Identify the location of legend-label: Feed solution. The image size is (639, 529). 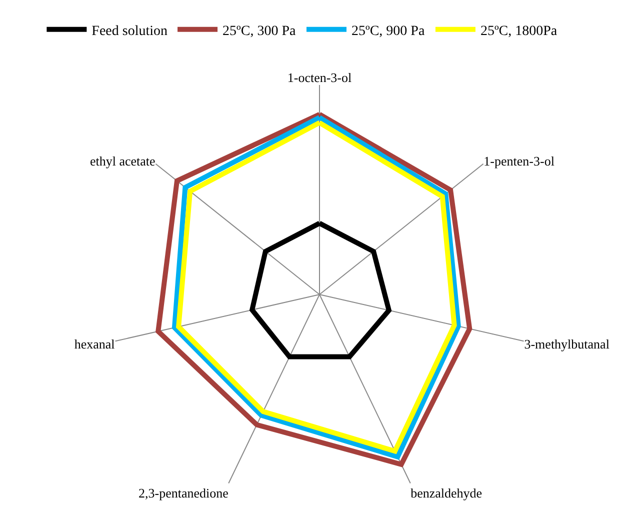
(130, 31).